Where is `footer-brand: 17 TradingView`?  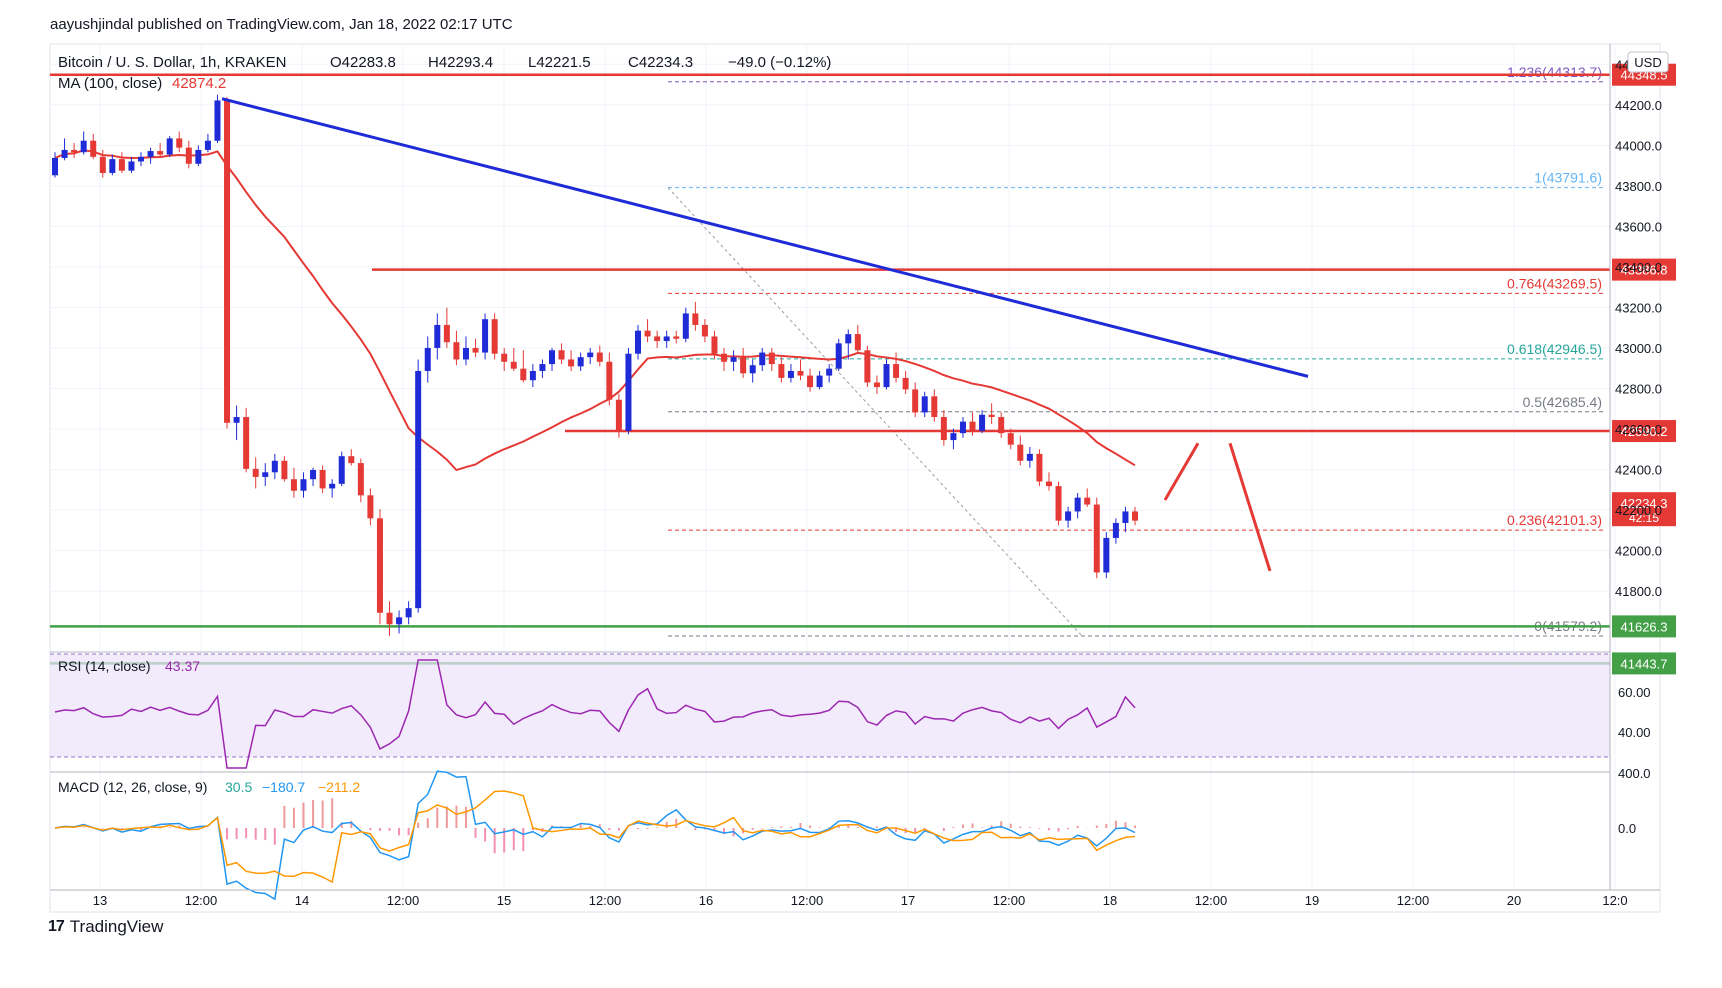
footer-brand: 17 TradingView is located at coordinates (105, 927).